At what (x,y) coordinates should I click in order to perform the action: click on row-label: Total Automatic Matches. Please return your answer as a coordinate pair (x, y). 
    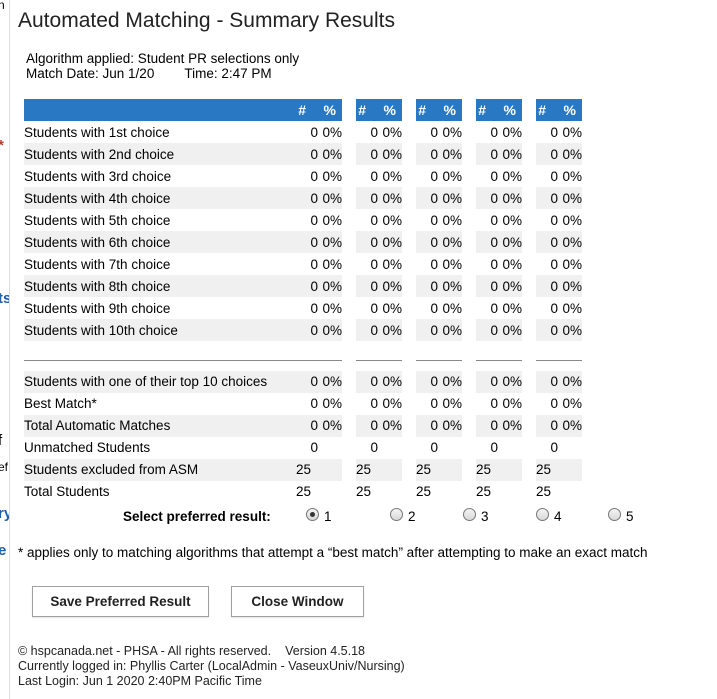
    Looking at the image, I should click on (160, 425).